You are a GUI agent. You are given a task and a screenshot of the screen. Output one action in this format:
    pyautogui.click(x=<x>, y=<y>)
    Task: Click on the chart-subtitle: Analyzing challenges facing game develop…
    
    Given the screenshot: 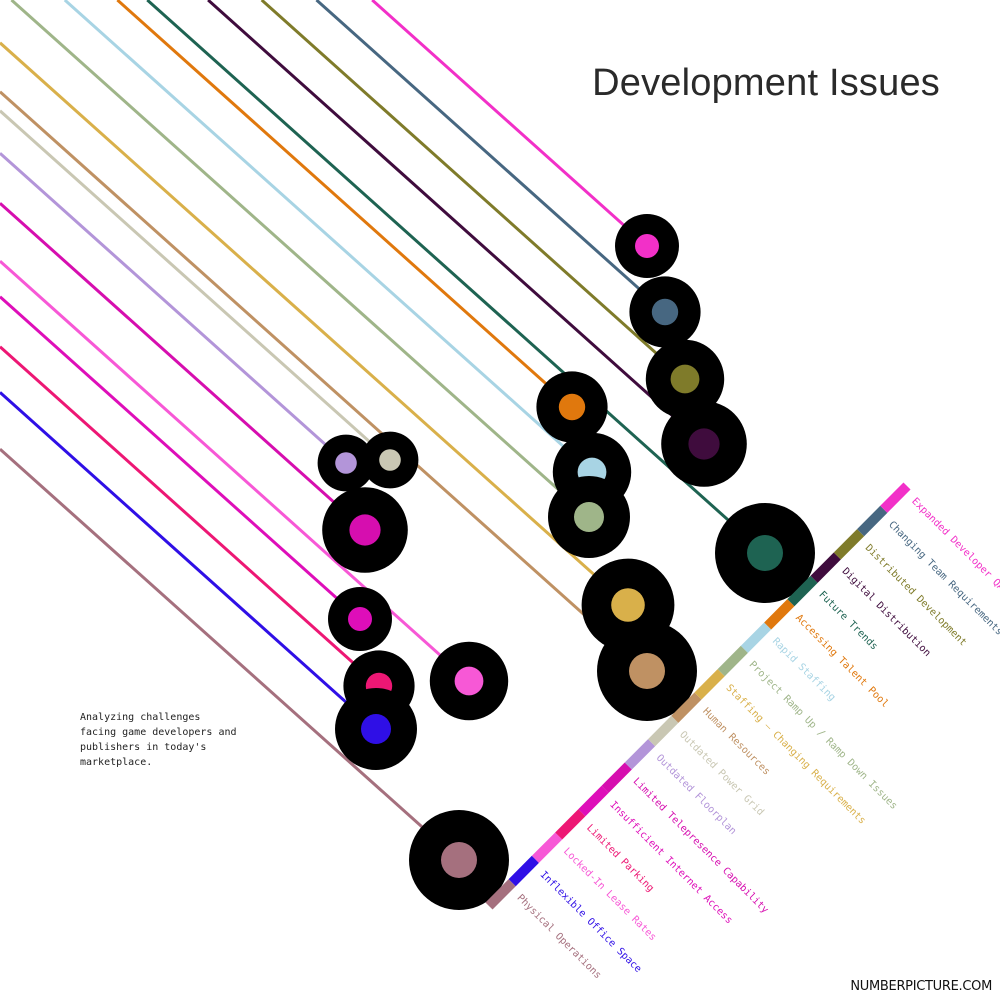 What is the action you would take?
    pyautogui.click(x=158, y=740)
    